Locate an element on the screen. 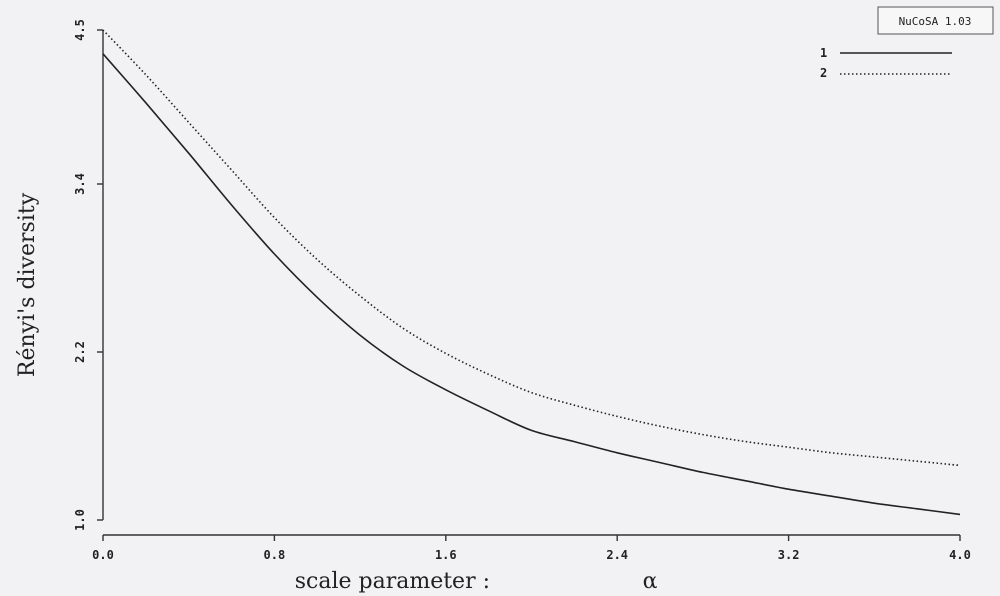 The height and width of the screenshot is (596, 1000). y-axis-label: Rényi's diversity is located at coordinates (27, 284).